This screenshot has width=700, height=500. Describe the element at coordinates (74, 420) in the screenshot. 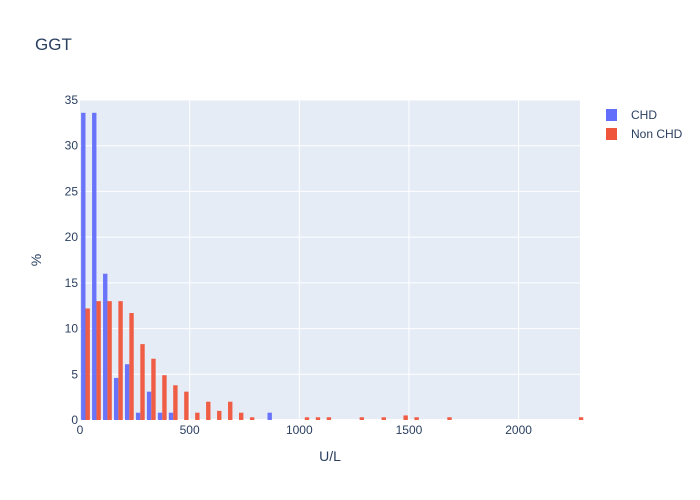

I see `y-tick-label: 0` at that location.